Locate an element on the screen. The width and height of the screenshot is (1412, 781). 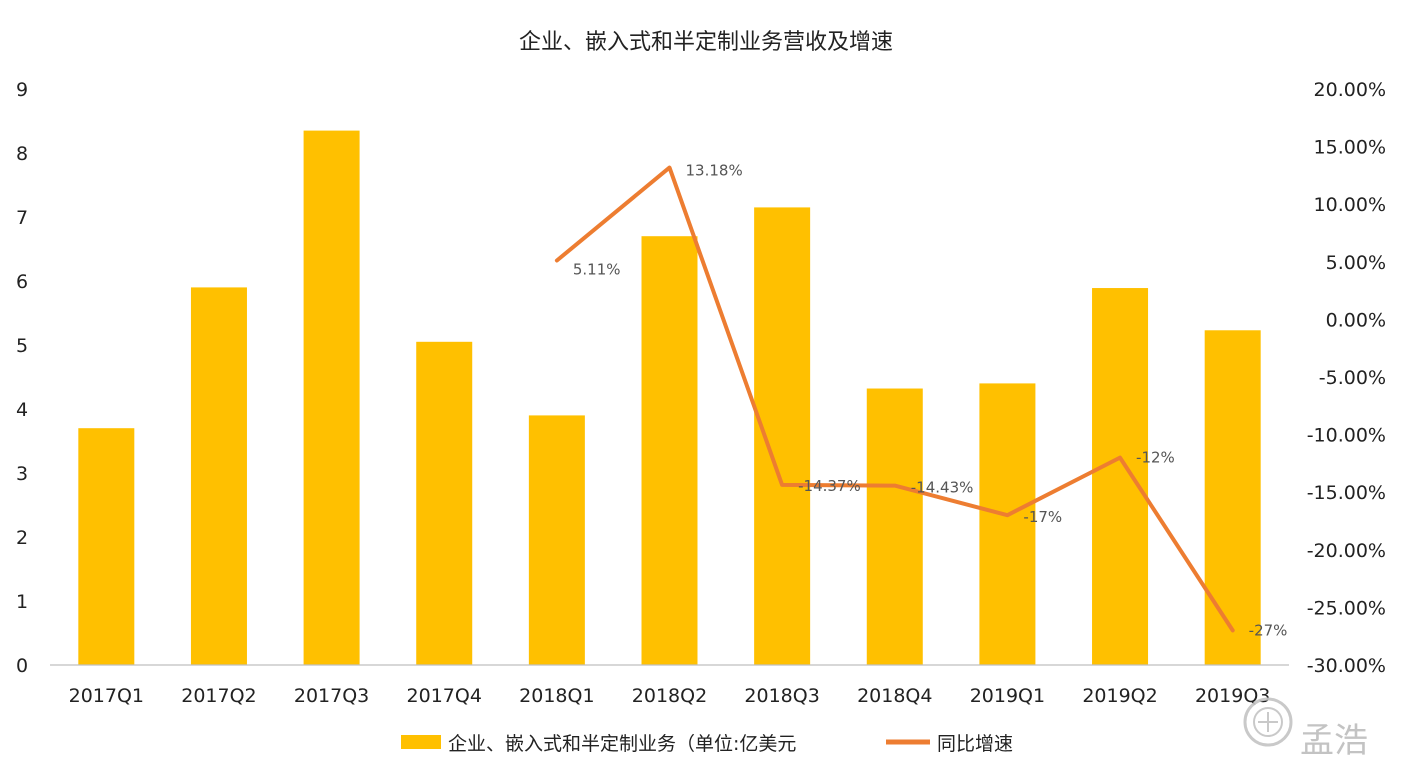
right-tick-label: -15.00% is located at coordinates (1346, 493).